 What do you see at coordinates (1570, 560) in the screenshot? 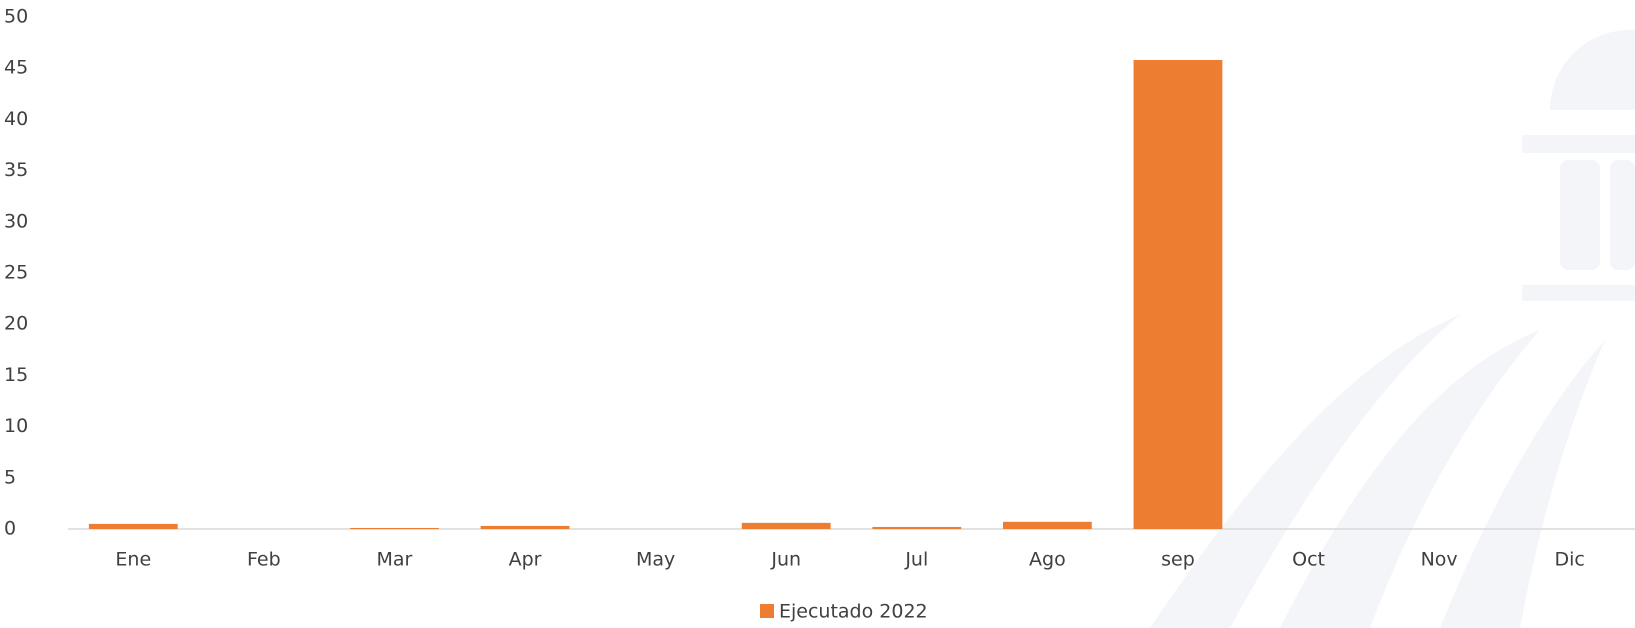
I see `x-tick-label: Dic` at bounding box center [1570, 560].